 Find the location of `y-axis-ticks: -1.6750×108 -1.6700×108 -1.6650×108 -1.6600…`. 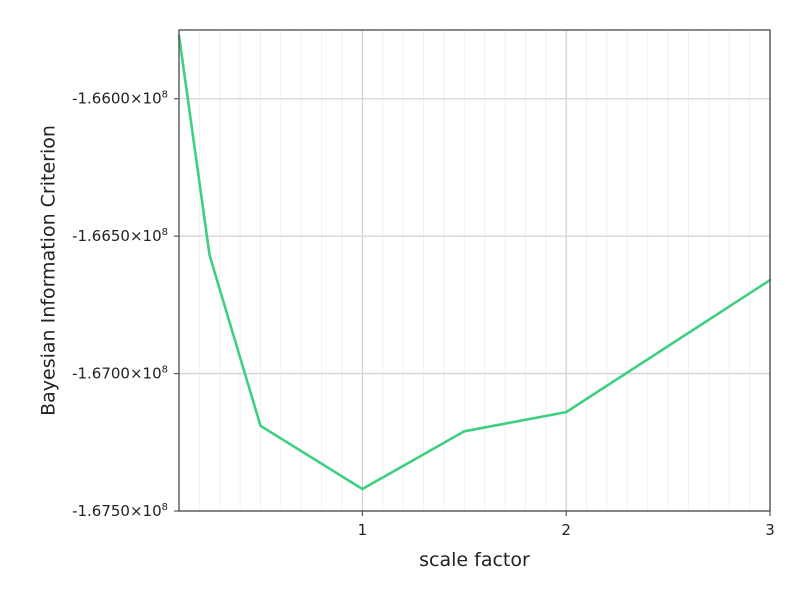

y-axis-ticks: -1.6750×108 -1.6700×108 -1.6650×108 -1.6600… is located at coordinates (125, 305).